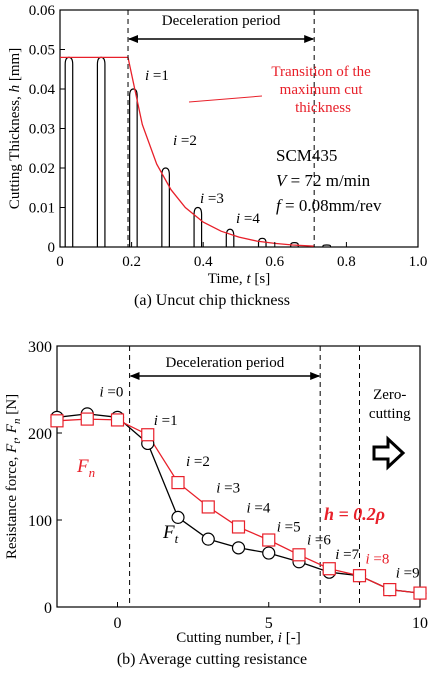  I want to click on max-thickness-label-line-3: thickness, so click(323, 108).